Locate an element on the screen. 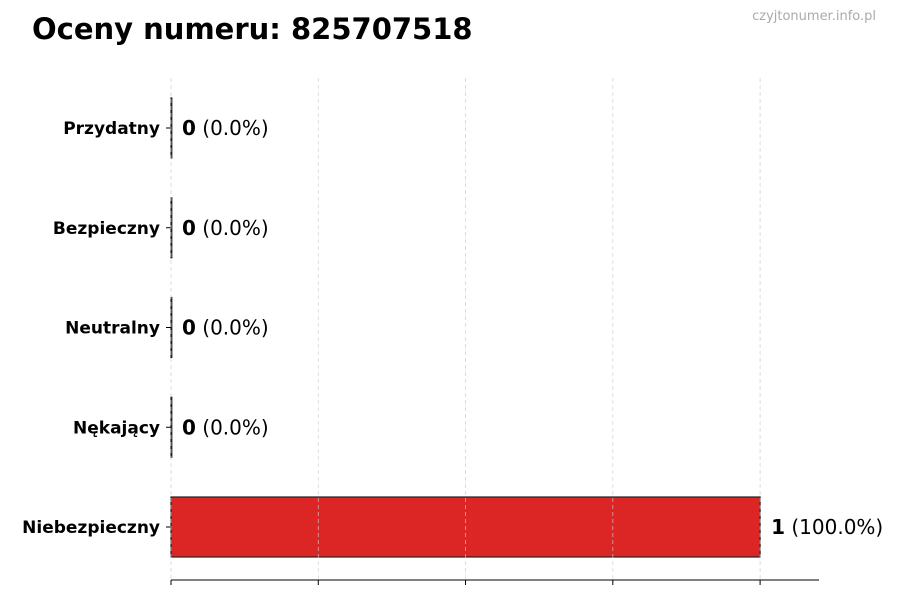 This screenshot has width=900, height=600. ytick-label-2: Neutralny is located at coordinates (112, 329).